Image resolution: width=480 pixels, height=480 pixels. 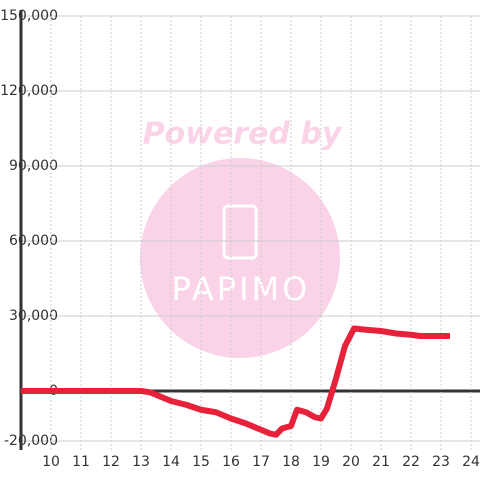 What do you see at coordinates (351, 462) in the screenshot?
I see `x-tick-label: 20` at bounding box center [351, 462].